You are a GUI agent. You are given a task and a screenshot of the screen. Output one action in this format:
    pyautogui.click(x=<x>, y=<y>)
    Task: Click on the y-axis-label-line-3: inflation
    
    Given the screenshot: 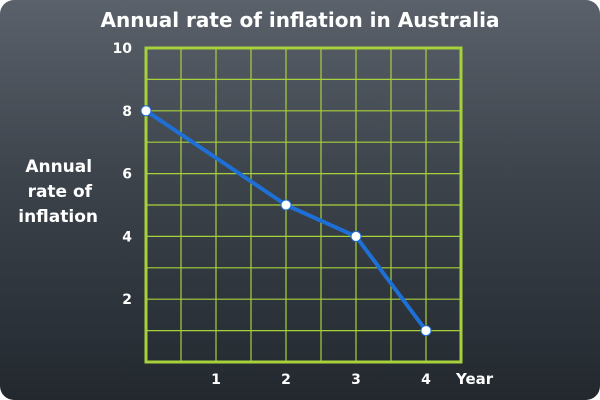 What is the action you would take?
    pyautogui.click(x=58, y=217)
    